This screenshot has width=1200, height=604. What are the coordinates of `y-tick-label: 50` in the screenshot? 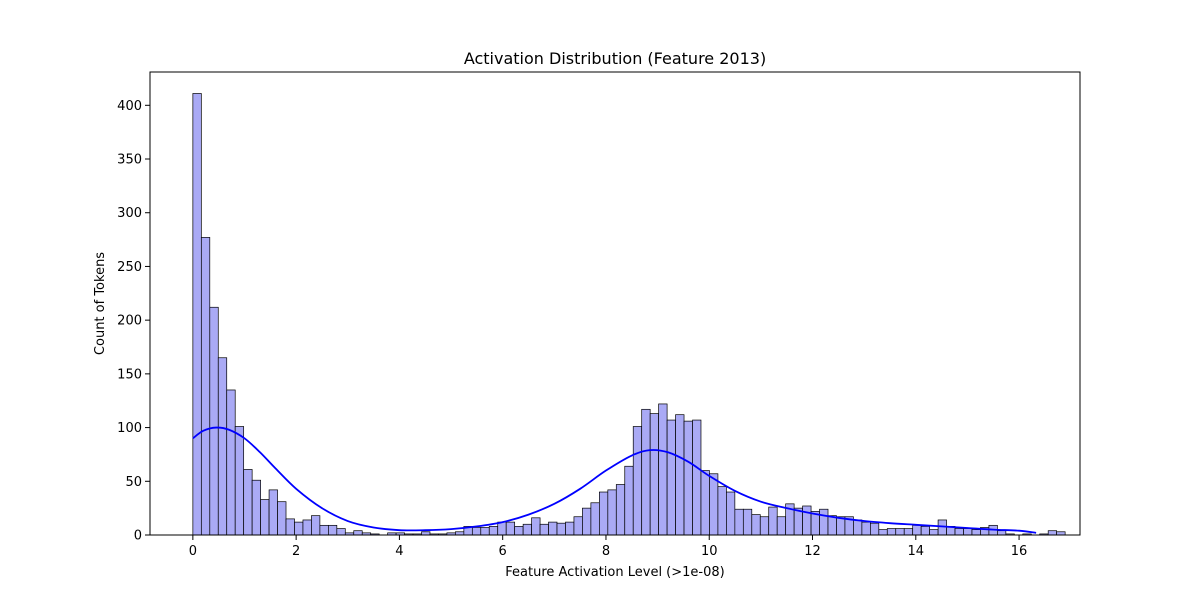 It's located at (133, 482).